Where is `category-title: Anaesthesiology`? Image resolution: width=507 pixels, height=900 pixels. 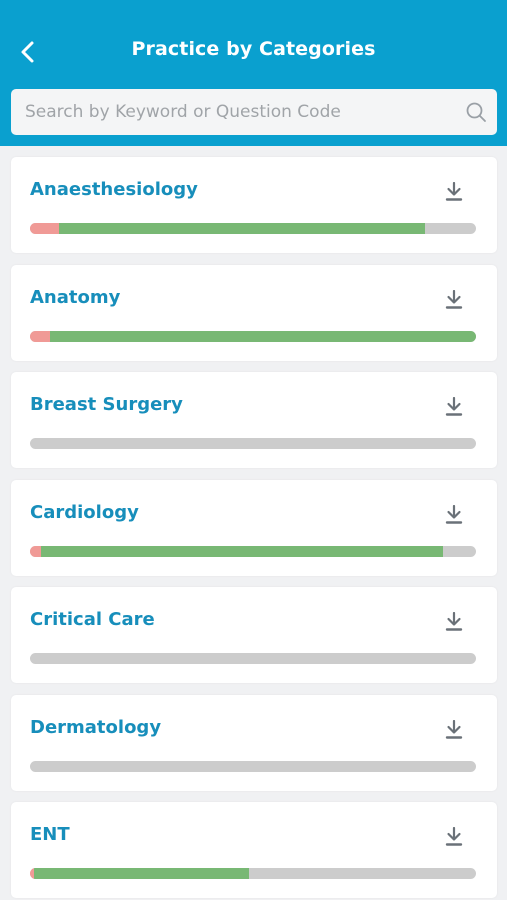
category-title: Anaesthesiology is located at coordinates (114, 189).